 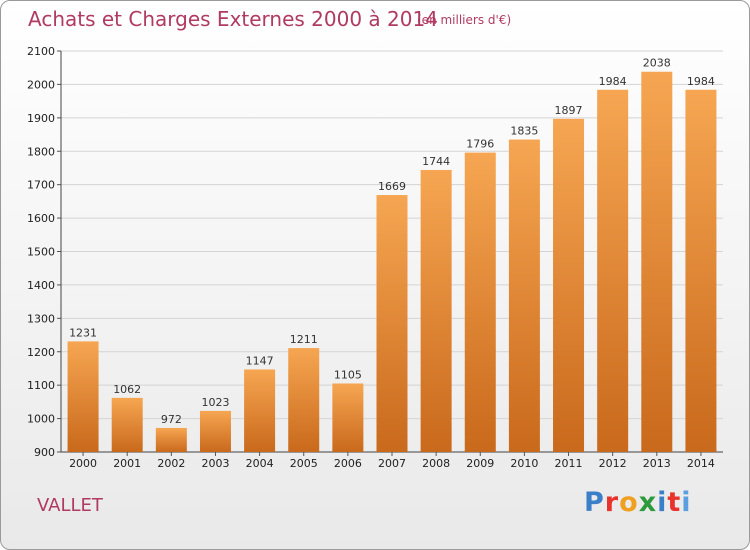 I want to click on y-tick-label: 1300, so click(x=41, y=318).